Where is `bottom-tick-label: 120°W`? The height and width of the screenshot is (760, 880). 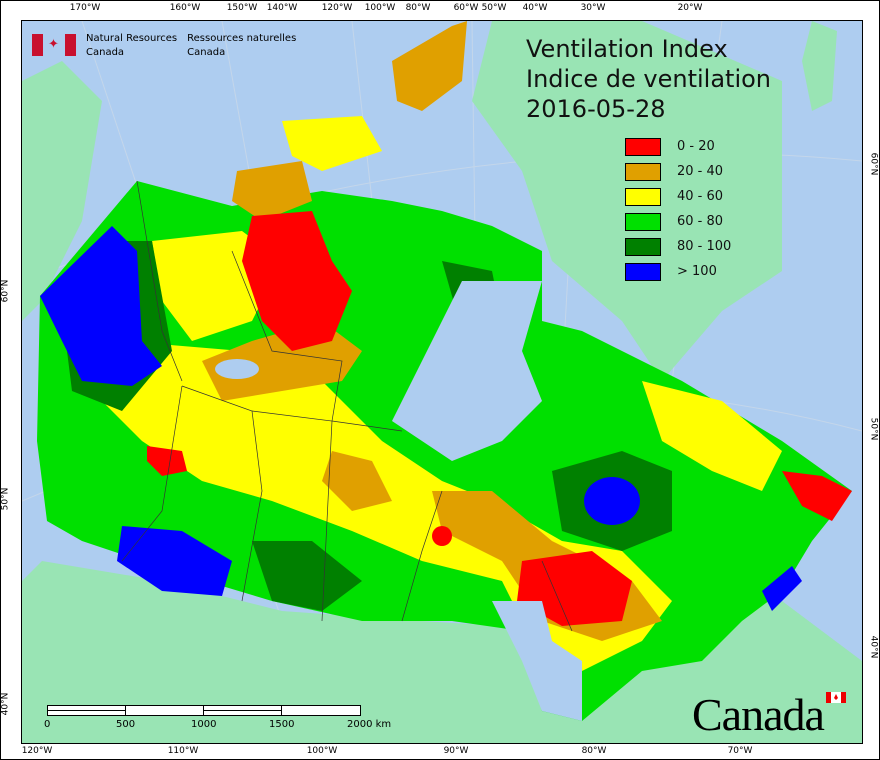
bottom-tick-label: 120°W is located at coordinates (37, 751).